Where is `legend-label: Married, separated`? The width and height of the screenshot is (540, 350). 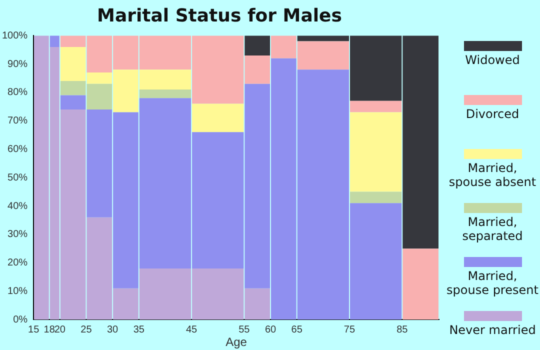 legend-label: Married, separated is located at coordinates (492, 229).